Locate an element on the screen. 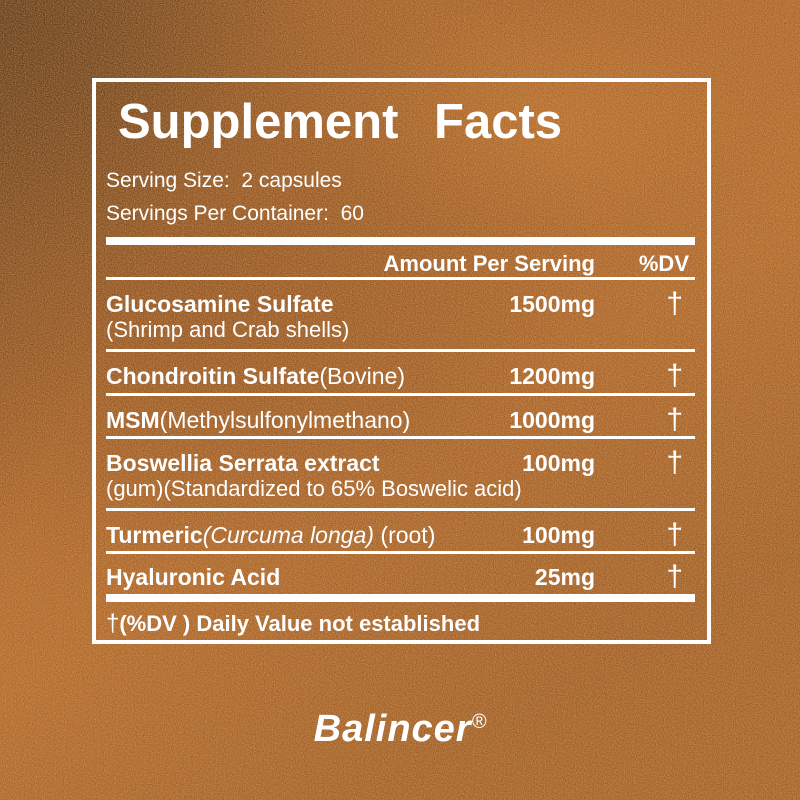 This screenshot has width=800, height=800. table-row-msm: MSM(Methylsulfonylmethano) 1000mg † is located at coordinates (400, 417).